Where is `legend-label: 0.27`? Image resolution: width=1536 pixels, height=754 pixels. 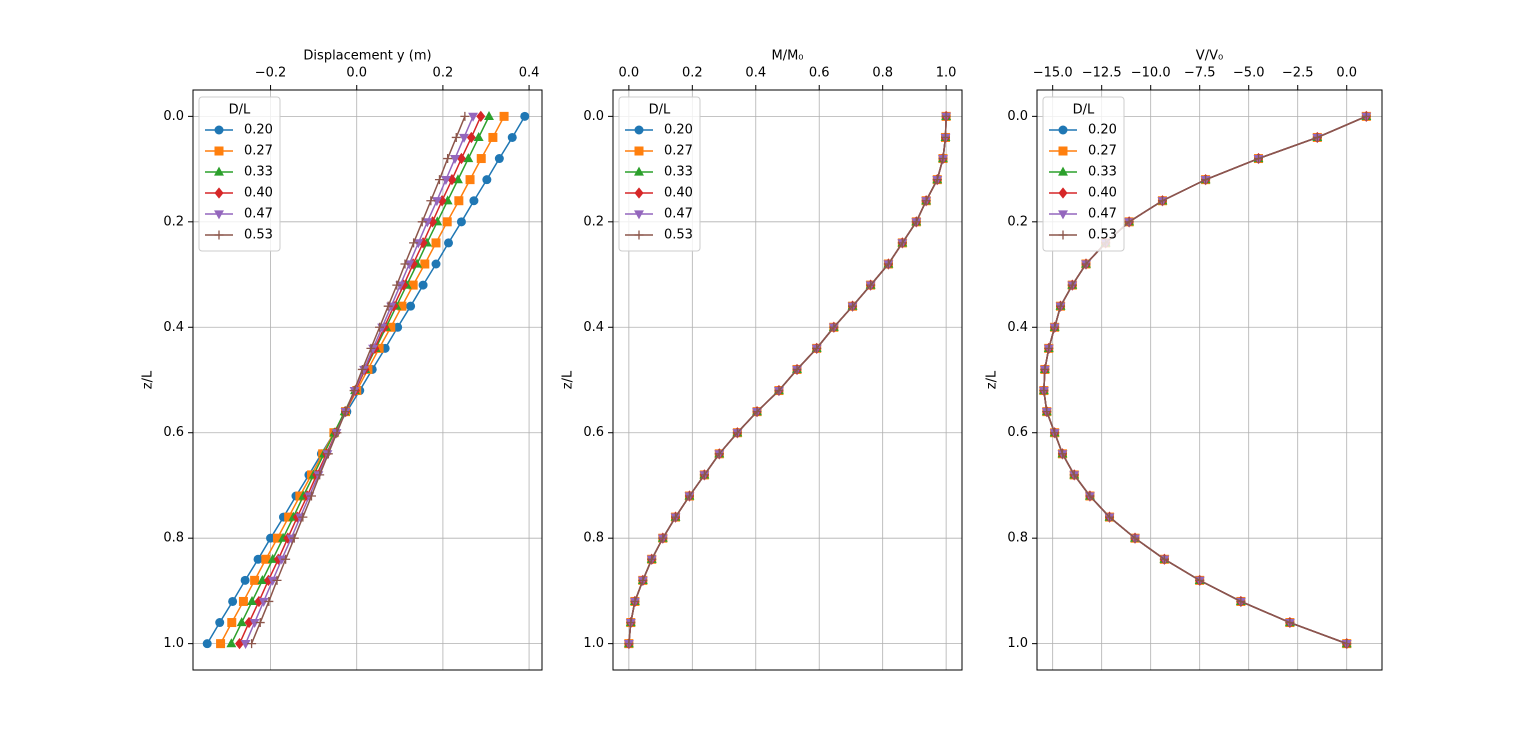 legend-label: 0.27 is located at coordinates (258, 151).